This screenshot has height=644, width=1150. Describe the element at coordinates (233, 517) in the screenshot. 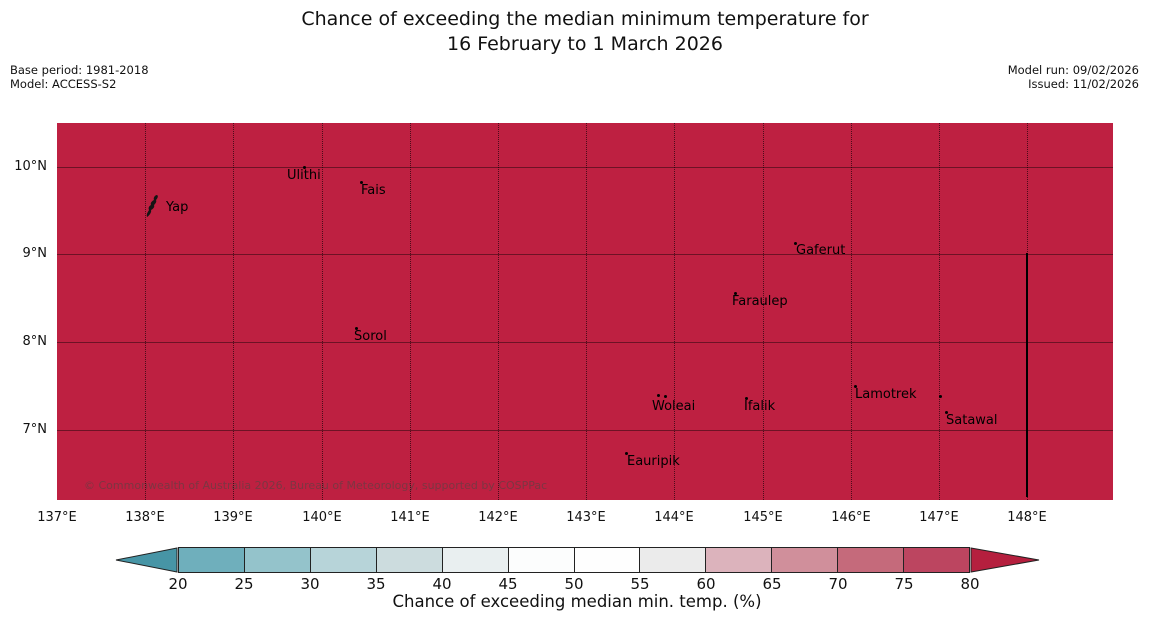

I see `longitude-tick-label: 139°E` at that location.